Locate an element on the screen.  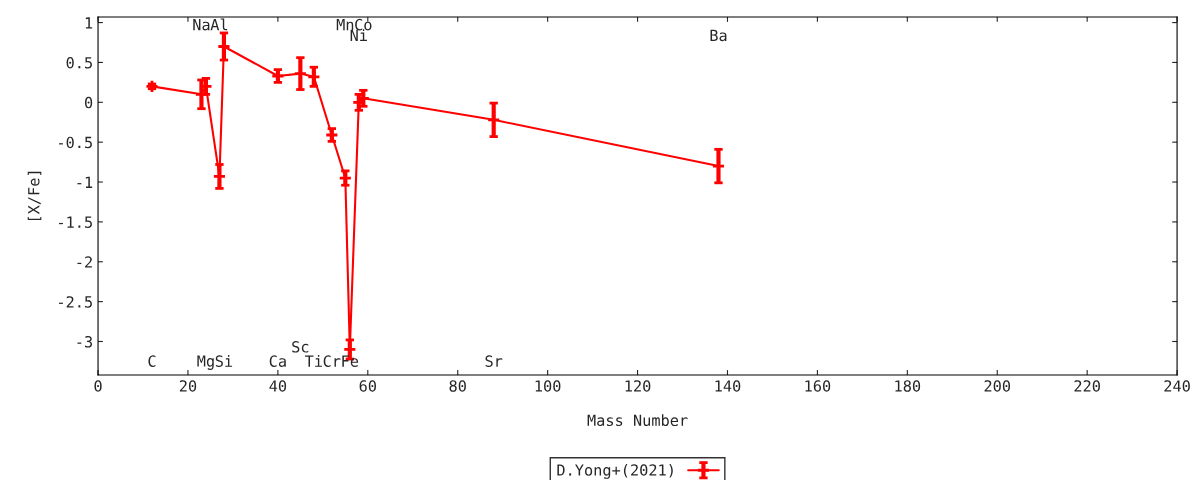
y-tick-label: -2.5 is located at coordinates (75, 302).